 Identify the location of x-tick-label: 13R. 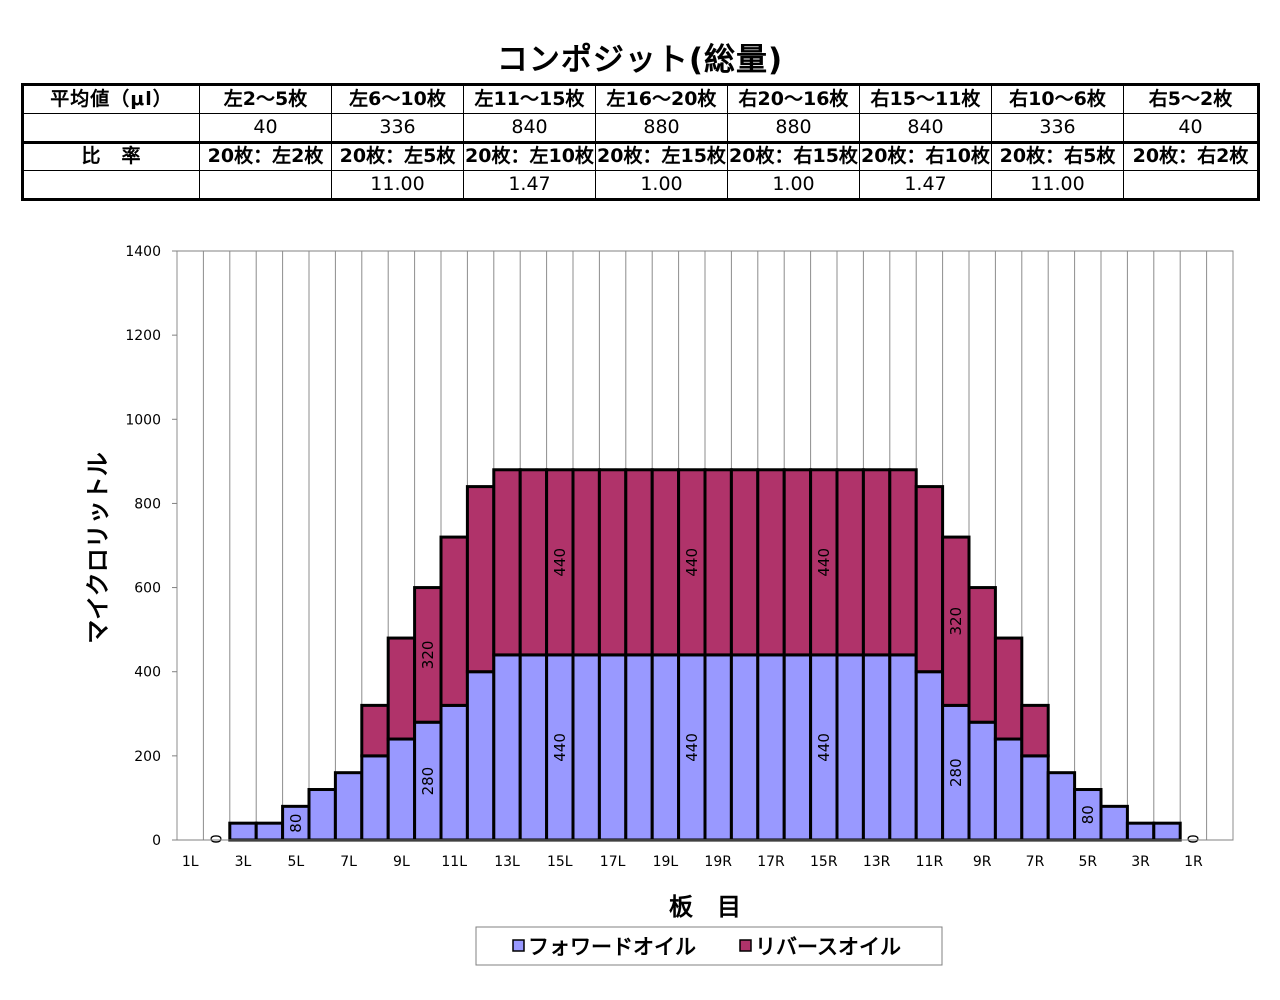
(877, 862).